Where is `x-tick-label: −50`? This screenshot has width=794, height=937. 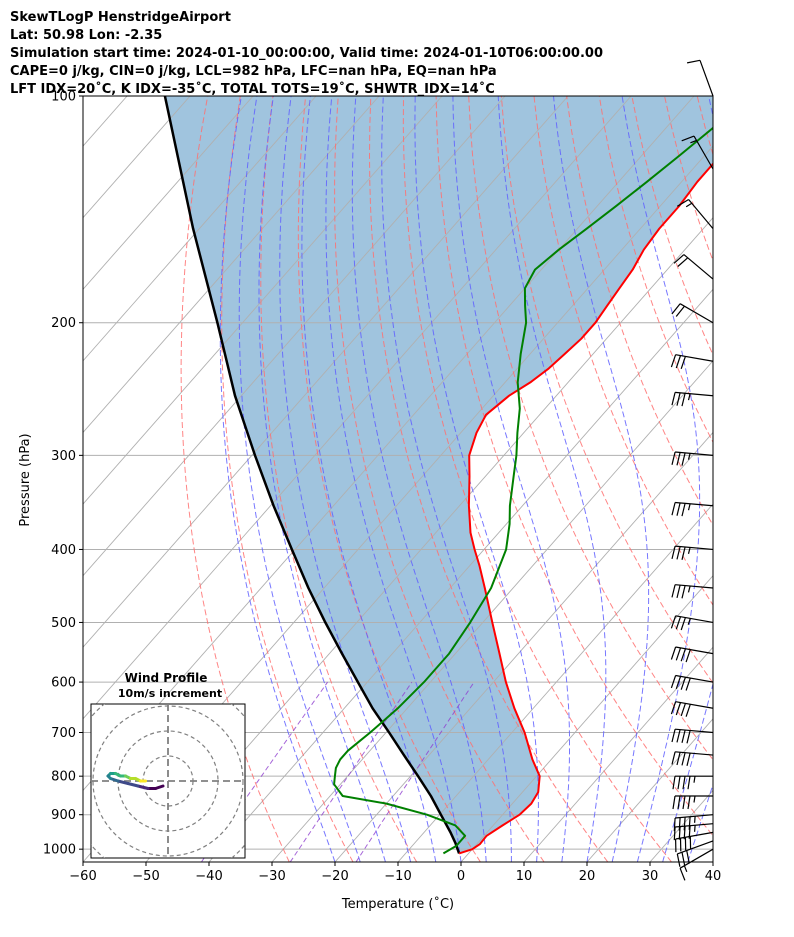 x-tick-label: −50 is located at coordinates (145, 876).